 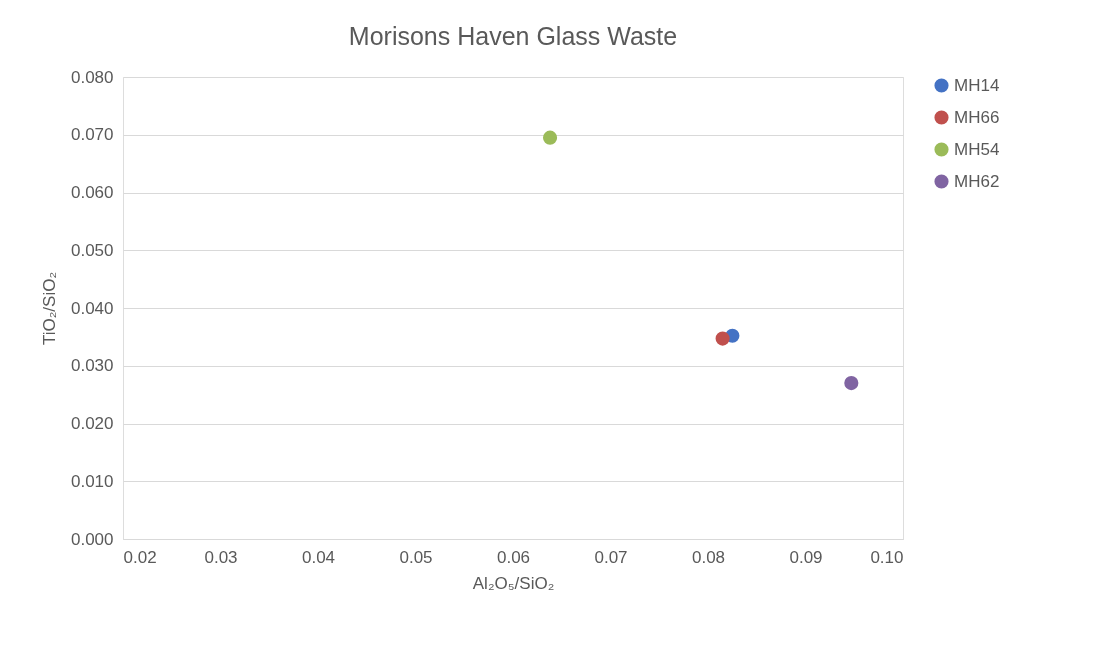 What do you see at coordinates (513, 557) in the screenshot?
I see `x-tick-label: 0.06` at bounding box center [513, 557].